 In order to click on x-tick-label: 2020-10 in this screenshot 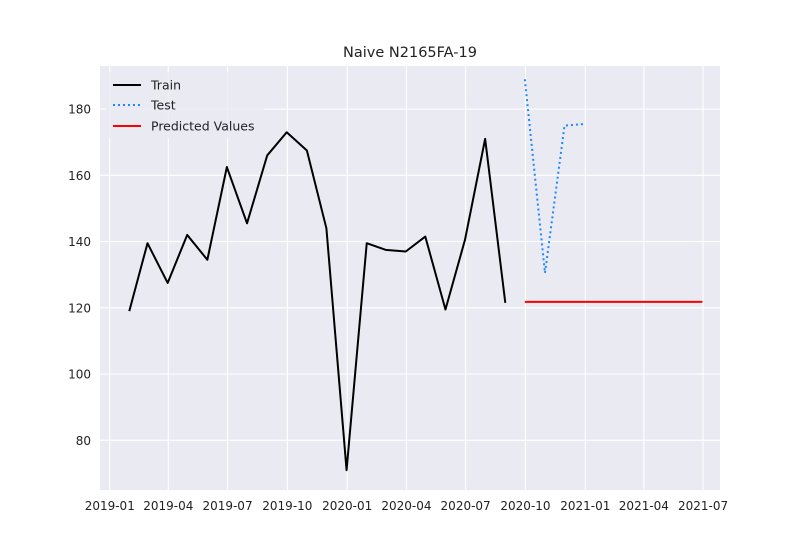, I will do `click(525, 506)`.